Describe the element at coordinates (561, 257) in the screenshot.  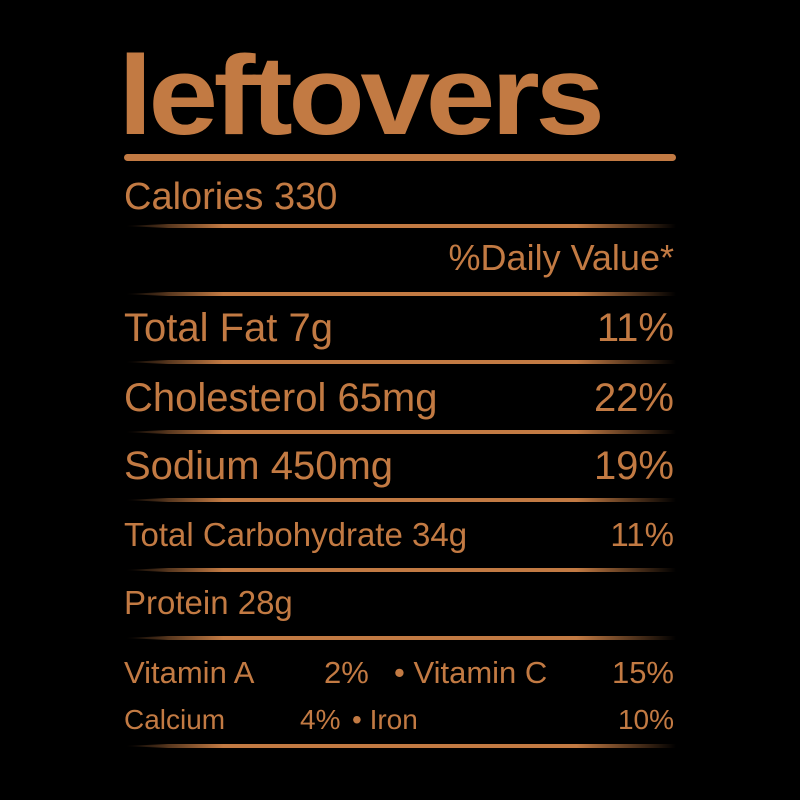
I see `daily-value-header: %Daily Value*` at that location.